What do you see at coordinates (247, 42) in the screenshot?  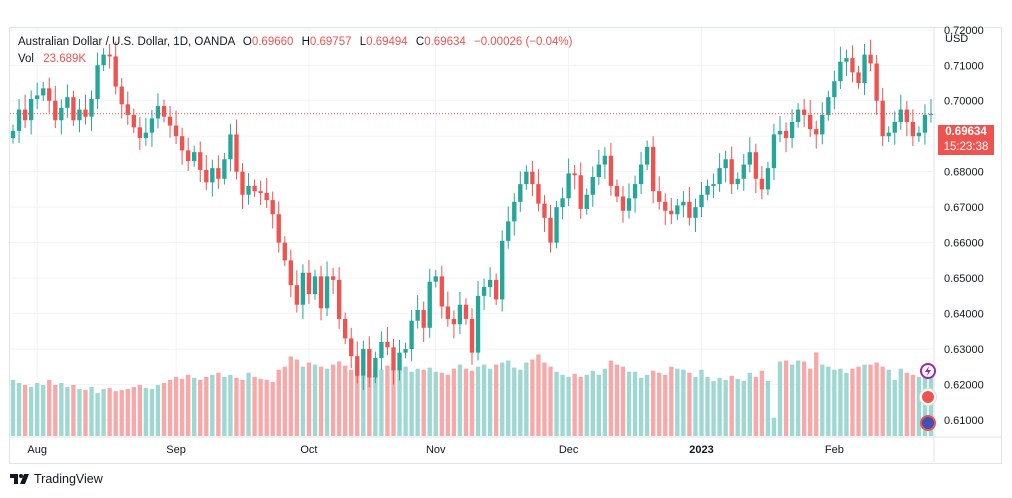 I see `open-label: O` at bounding box center [247, 42].